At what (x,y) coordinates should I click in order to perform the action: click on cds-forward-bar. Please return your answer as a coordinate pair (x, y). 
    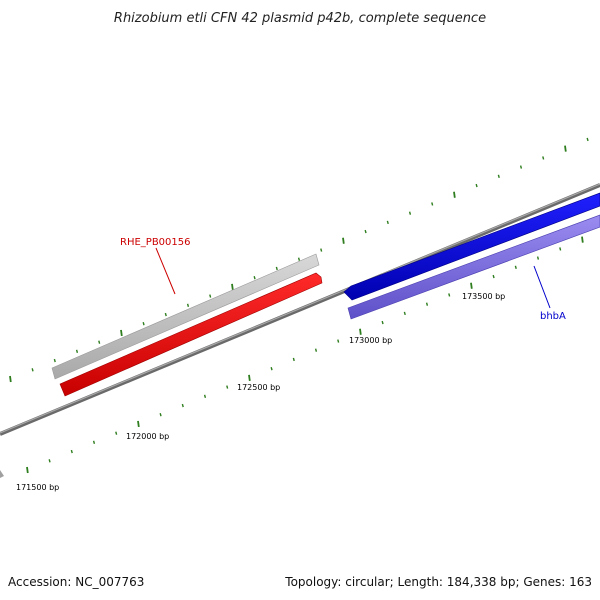
    Looking at the image, I should click on (185, 316).